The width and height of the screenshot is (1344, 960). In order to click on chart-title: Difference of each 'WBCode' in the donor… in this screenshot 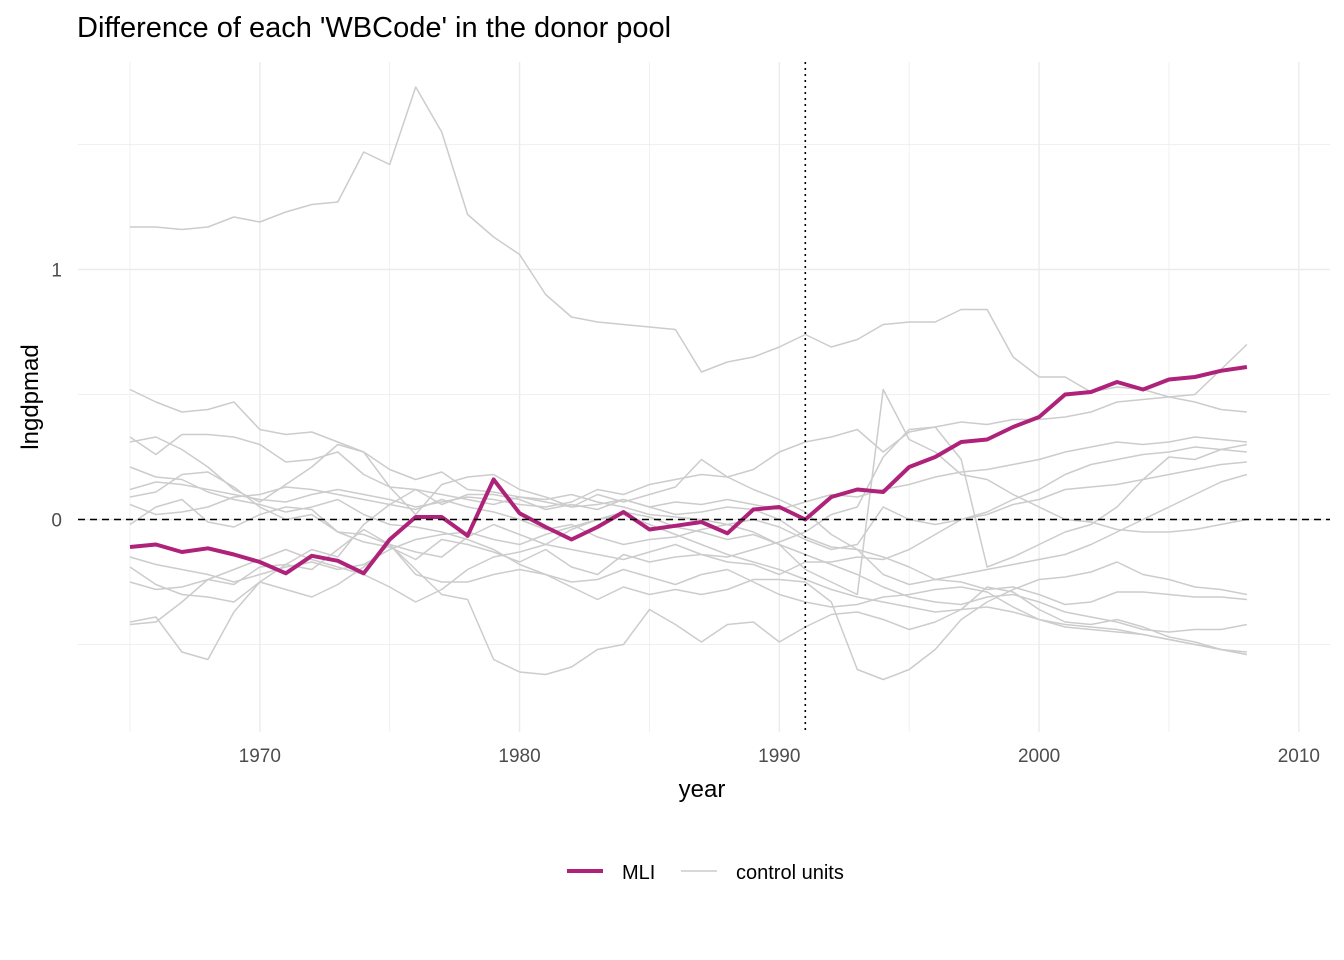, I will do `click(374, 28)`.